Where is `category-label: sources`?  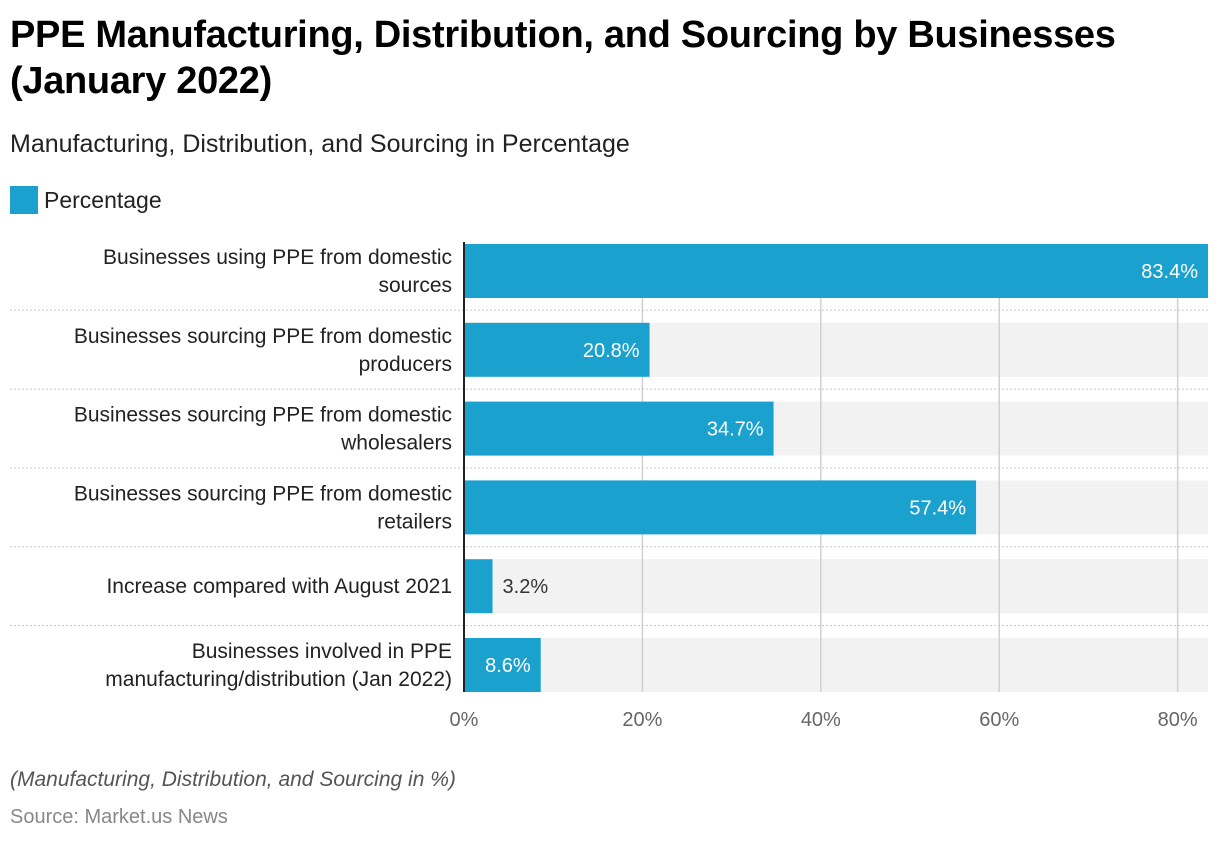 category-label: sources is located at coordinates (415, 285).